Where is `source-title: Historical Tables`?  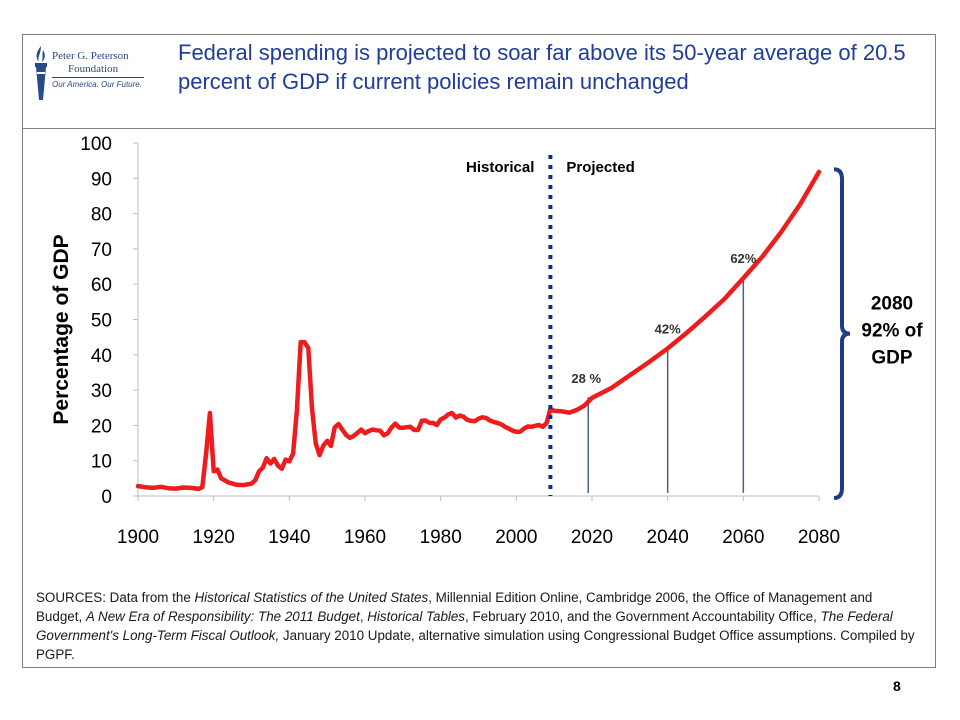 source-title: Historical Tables is located at coordinates (416, 616).